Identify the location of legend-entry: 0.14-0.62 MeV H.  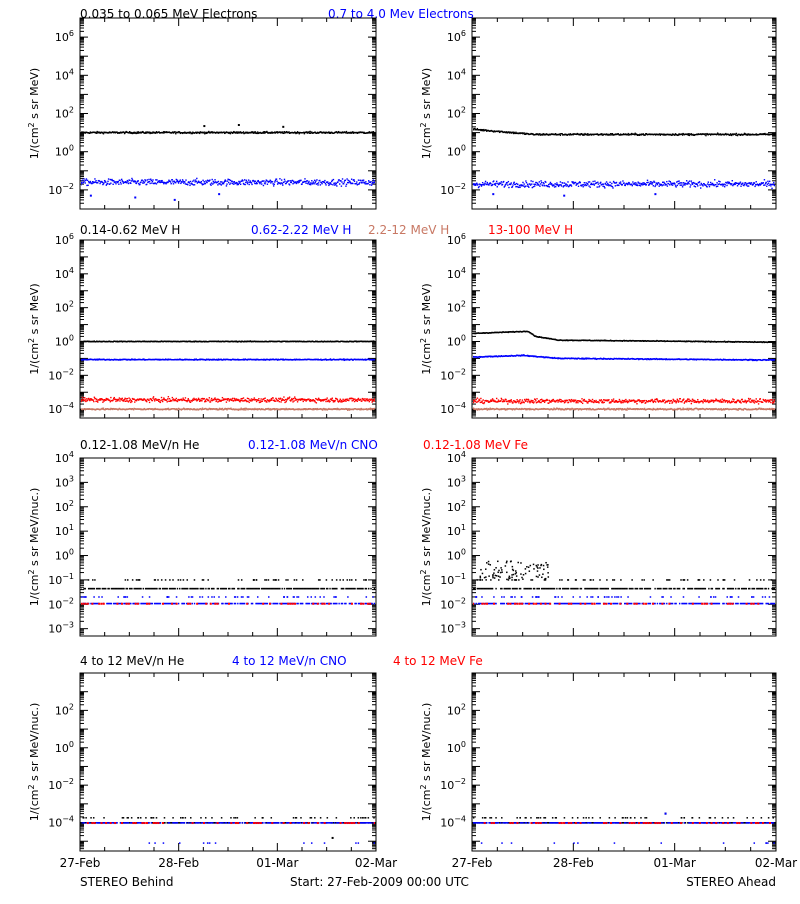
(130, 230).